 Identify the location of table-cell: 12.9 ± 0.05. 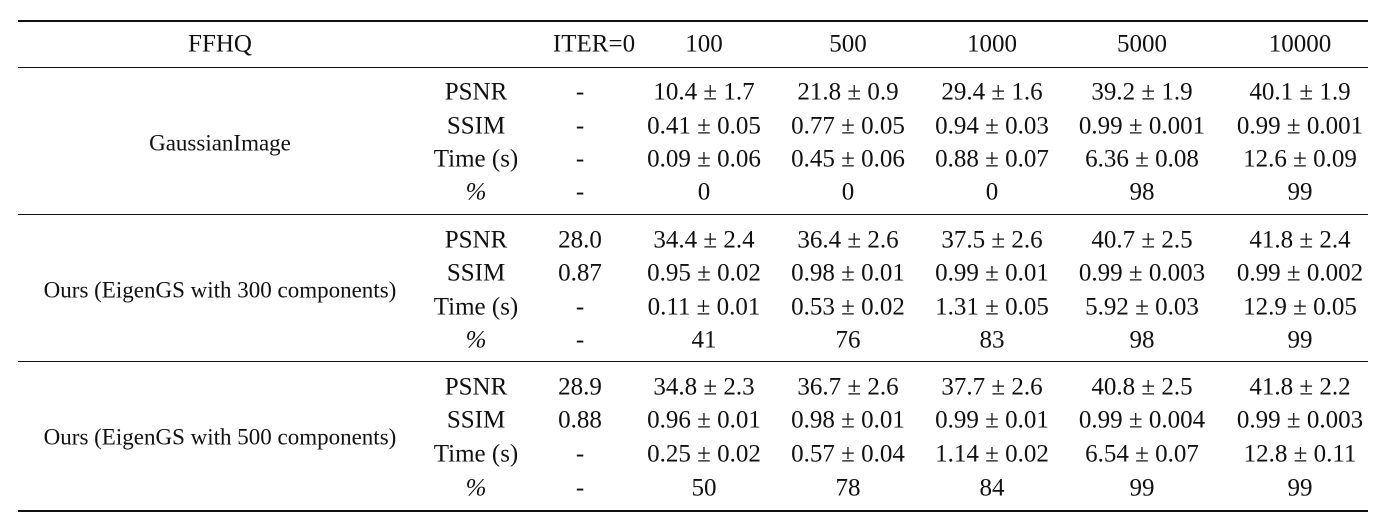
(1300, 307).